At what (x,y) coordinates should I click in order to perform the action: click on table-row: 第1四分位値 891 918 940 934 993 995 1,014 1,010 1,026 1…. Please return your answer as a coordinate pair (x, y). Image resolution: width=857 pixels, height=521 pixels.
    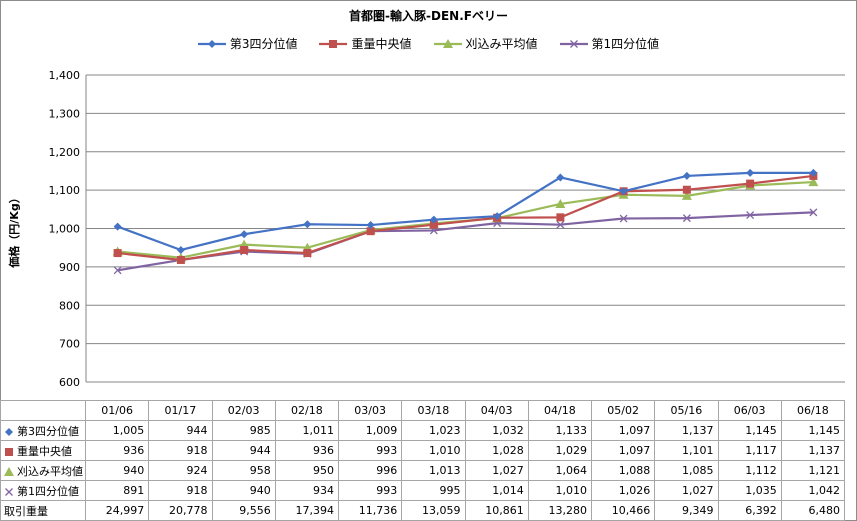
    Looking at the image, I should click on (423, 490).